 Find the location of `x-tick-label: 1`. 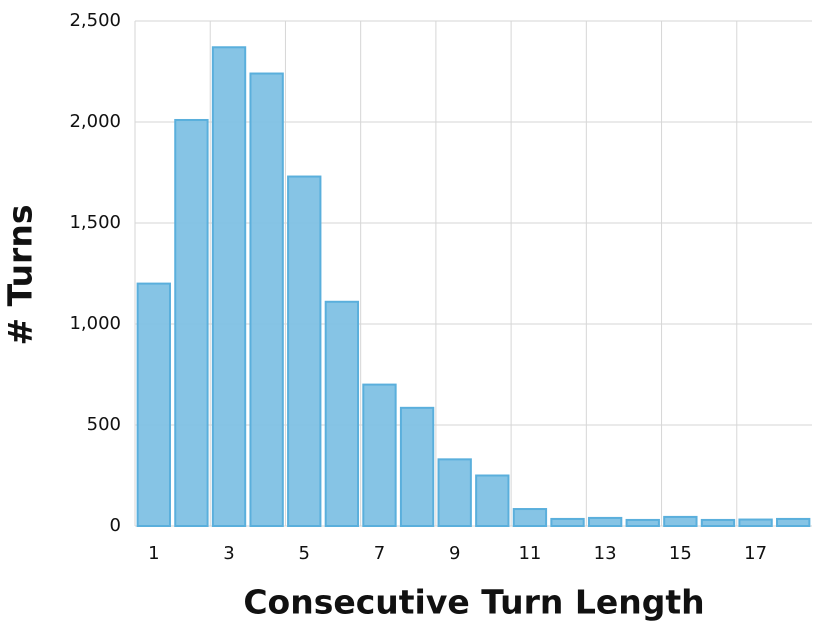

x-tick-label: 1 is located at coordinates (153, 553).